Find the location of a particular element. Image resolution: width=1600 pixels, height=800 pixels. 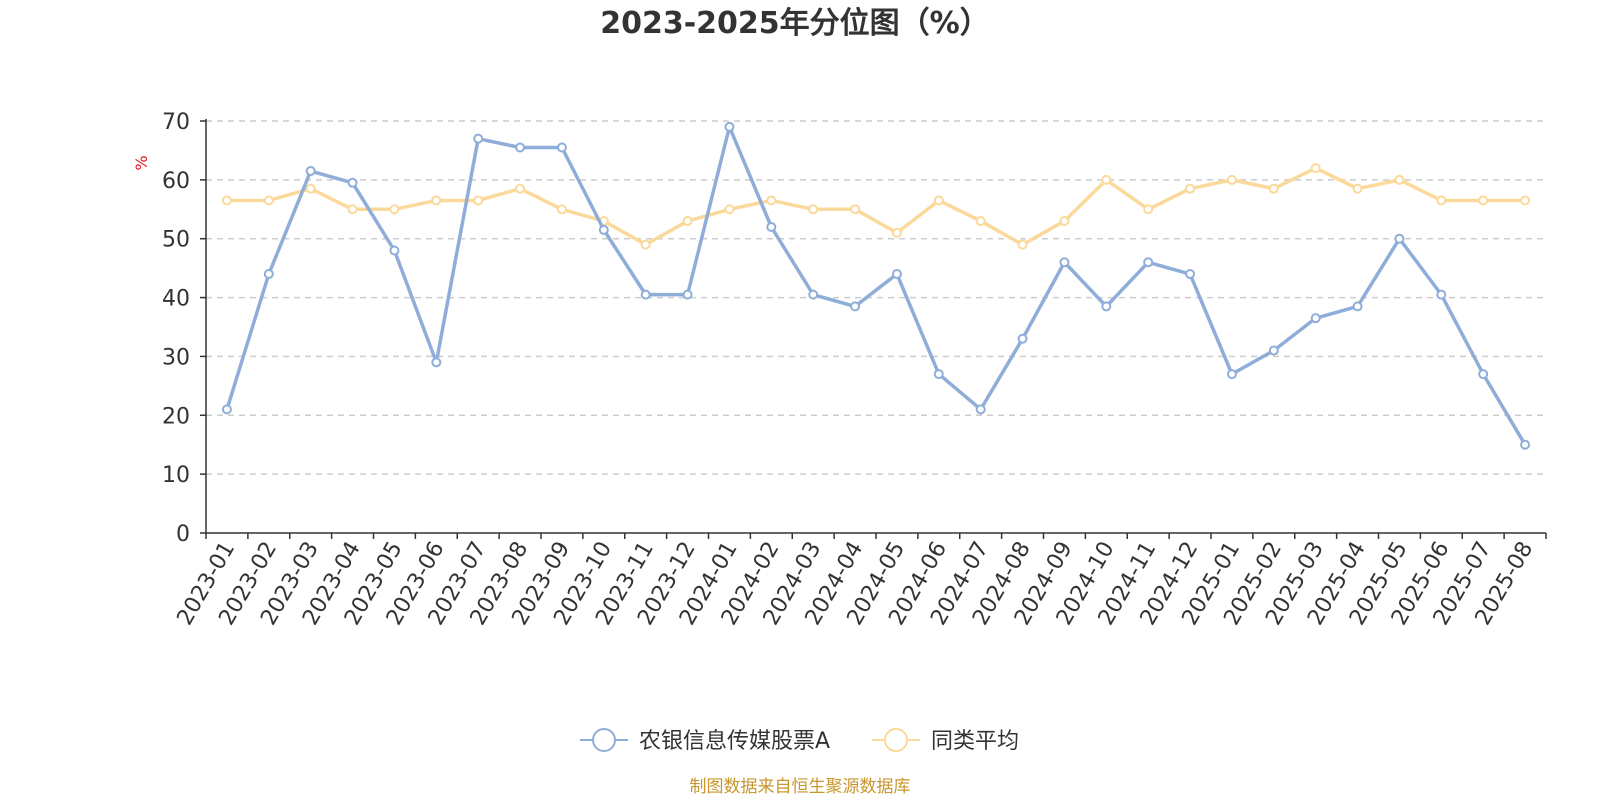

series-line is located at coordinates (876, 206).